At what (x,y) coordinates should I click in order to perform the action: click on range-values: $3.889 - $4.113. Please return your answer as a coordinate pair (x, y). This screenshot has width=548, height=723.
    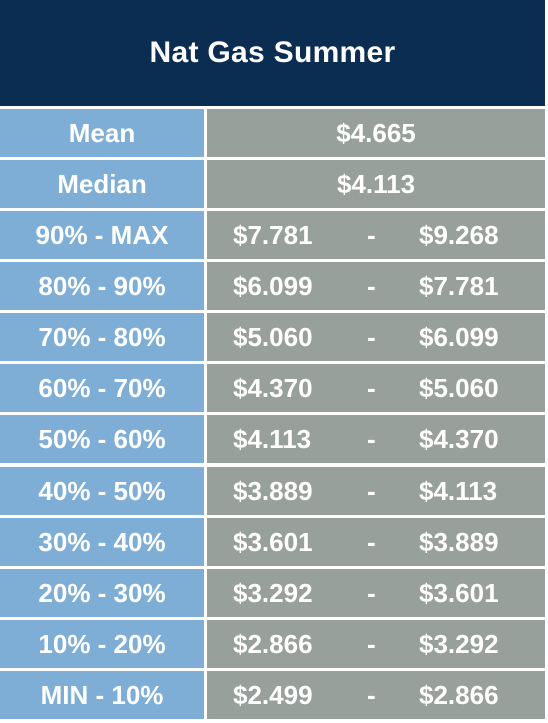
    Looking at the image, I should click on (376, 491).